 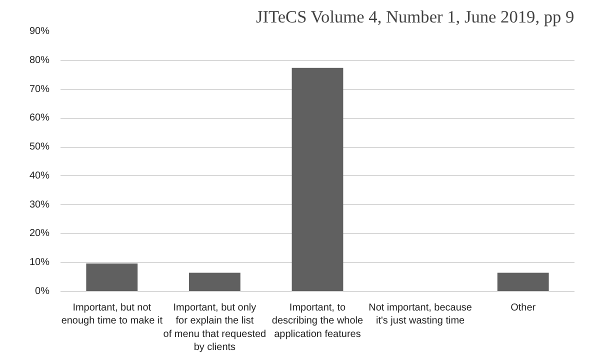 I want to click on y-tick-label: 60%, so click(x=39, y=118).